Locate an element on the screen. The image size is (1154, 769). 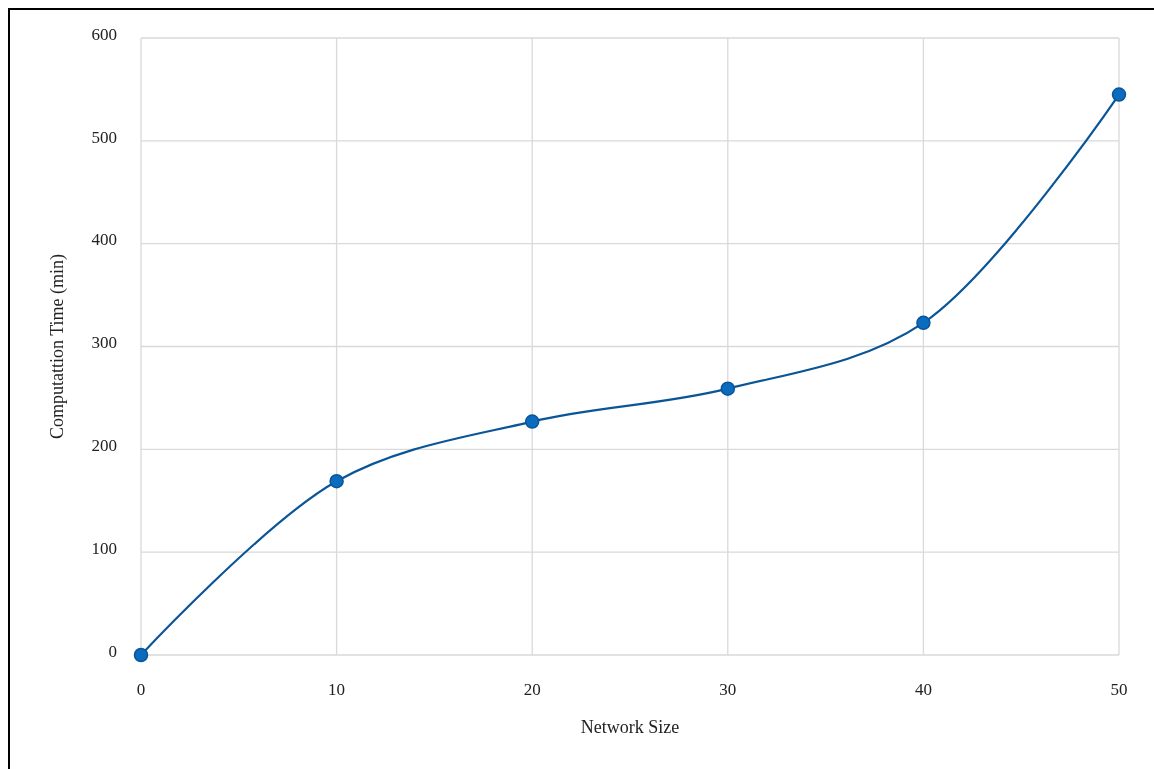
y-tick-label: 400 is located at coordinates (104, 240).